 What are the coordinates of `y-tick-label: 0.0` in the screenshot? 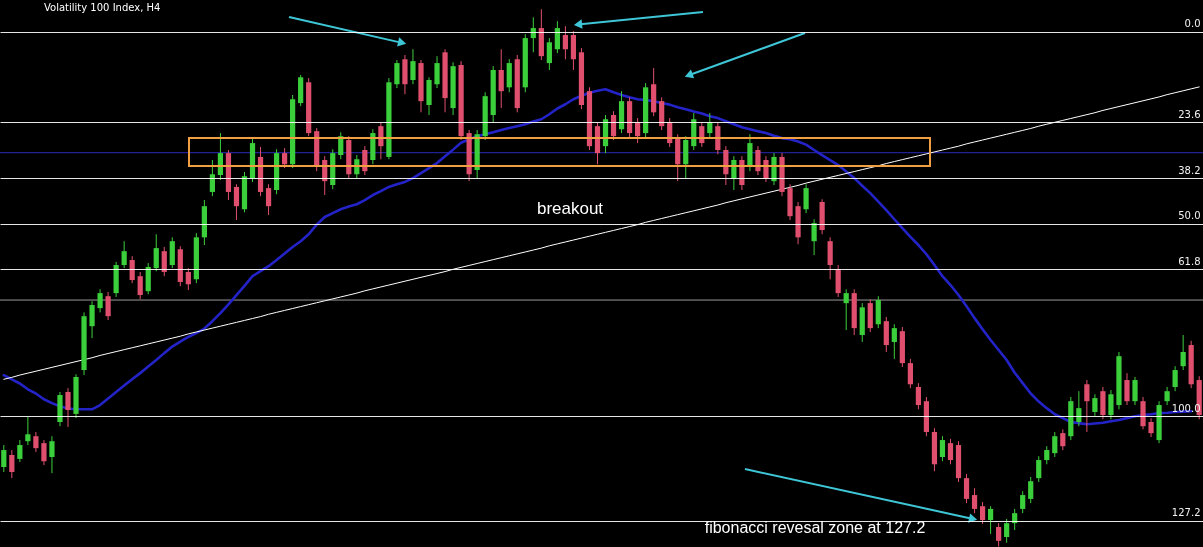 It's located at (1192, 24).